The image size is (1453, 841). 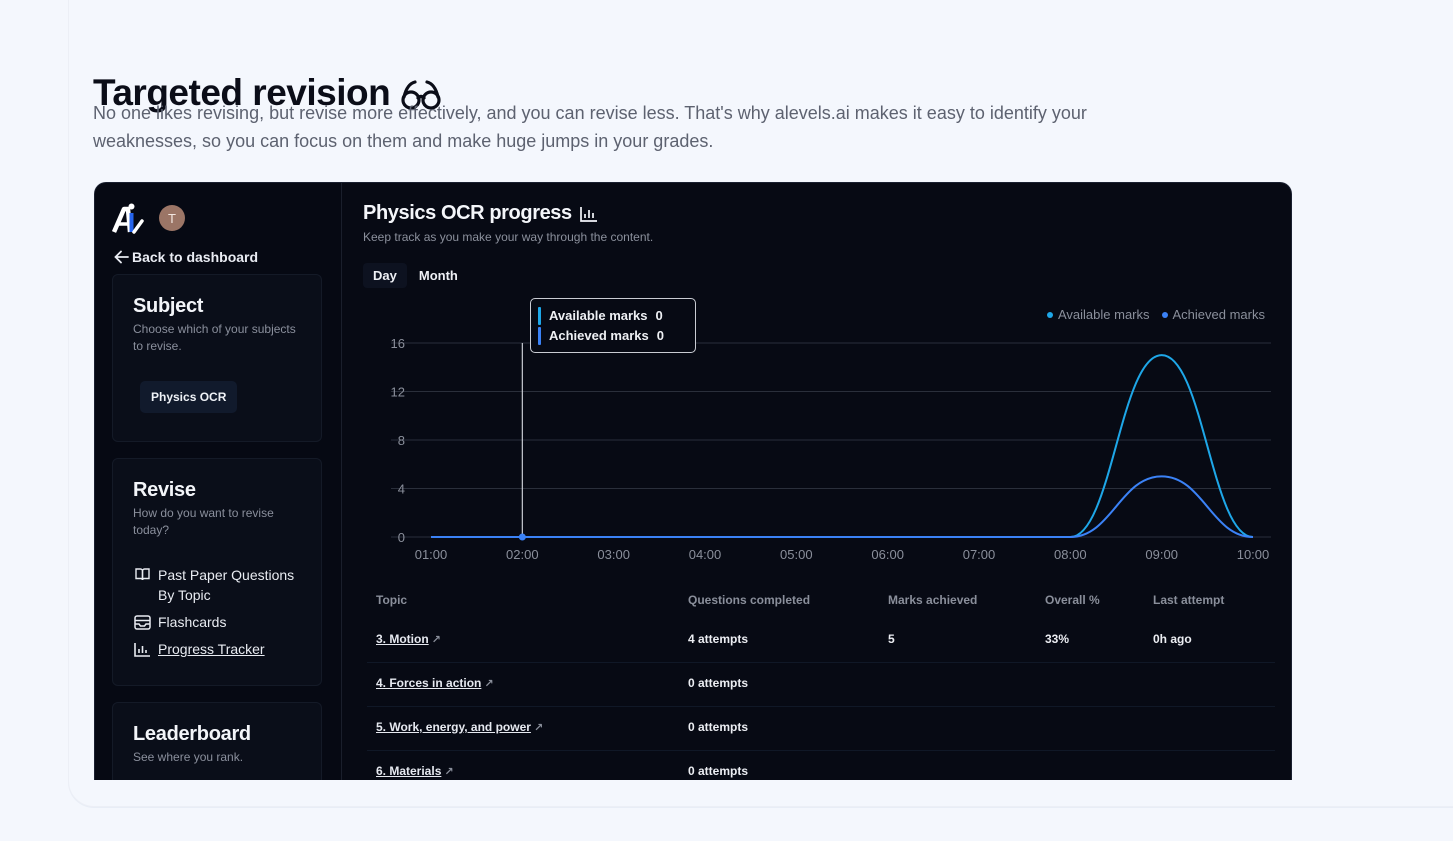 What do you see at coordinates (431, 554) in the screenshot?
I see `x-tick-label: 01:00` at bounding box center [431, 554].